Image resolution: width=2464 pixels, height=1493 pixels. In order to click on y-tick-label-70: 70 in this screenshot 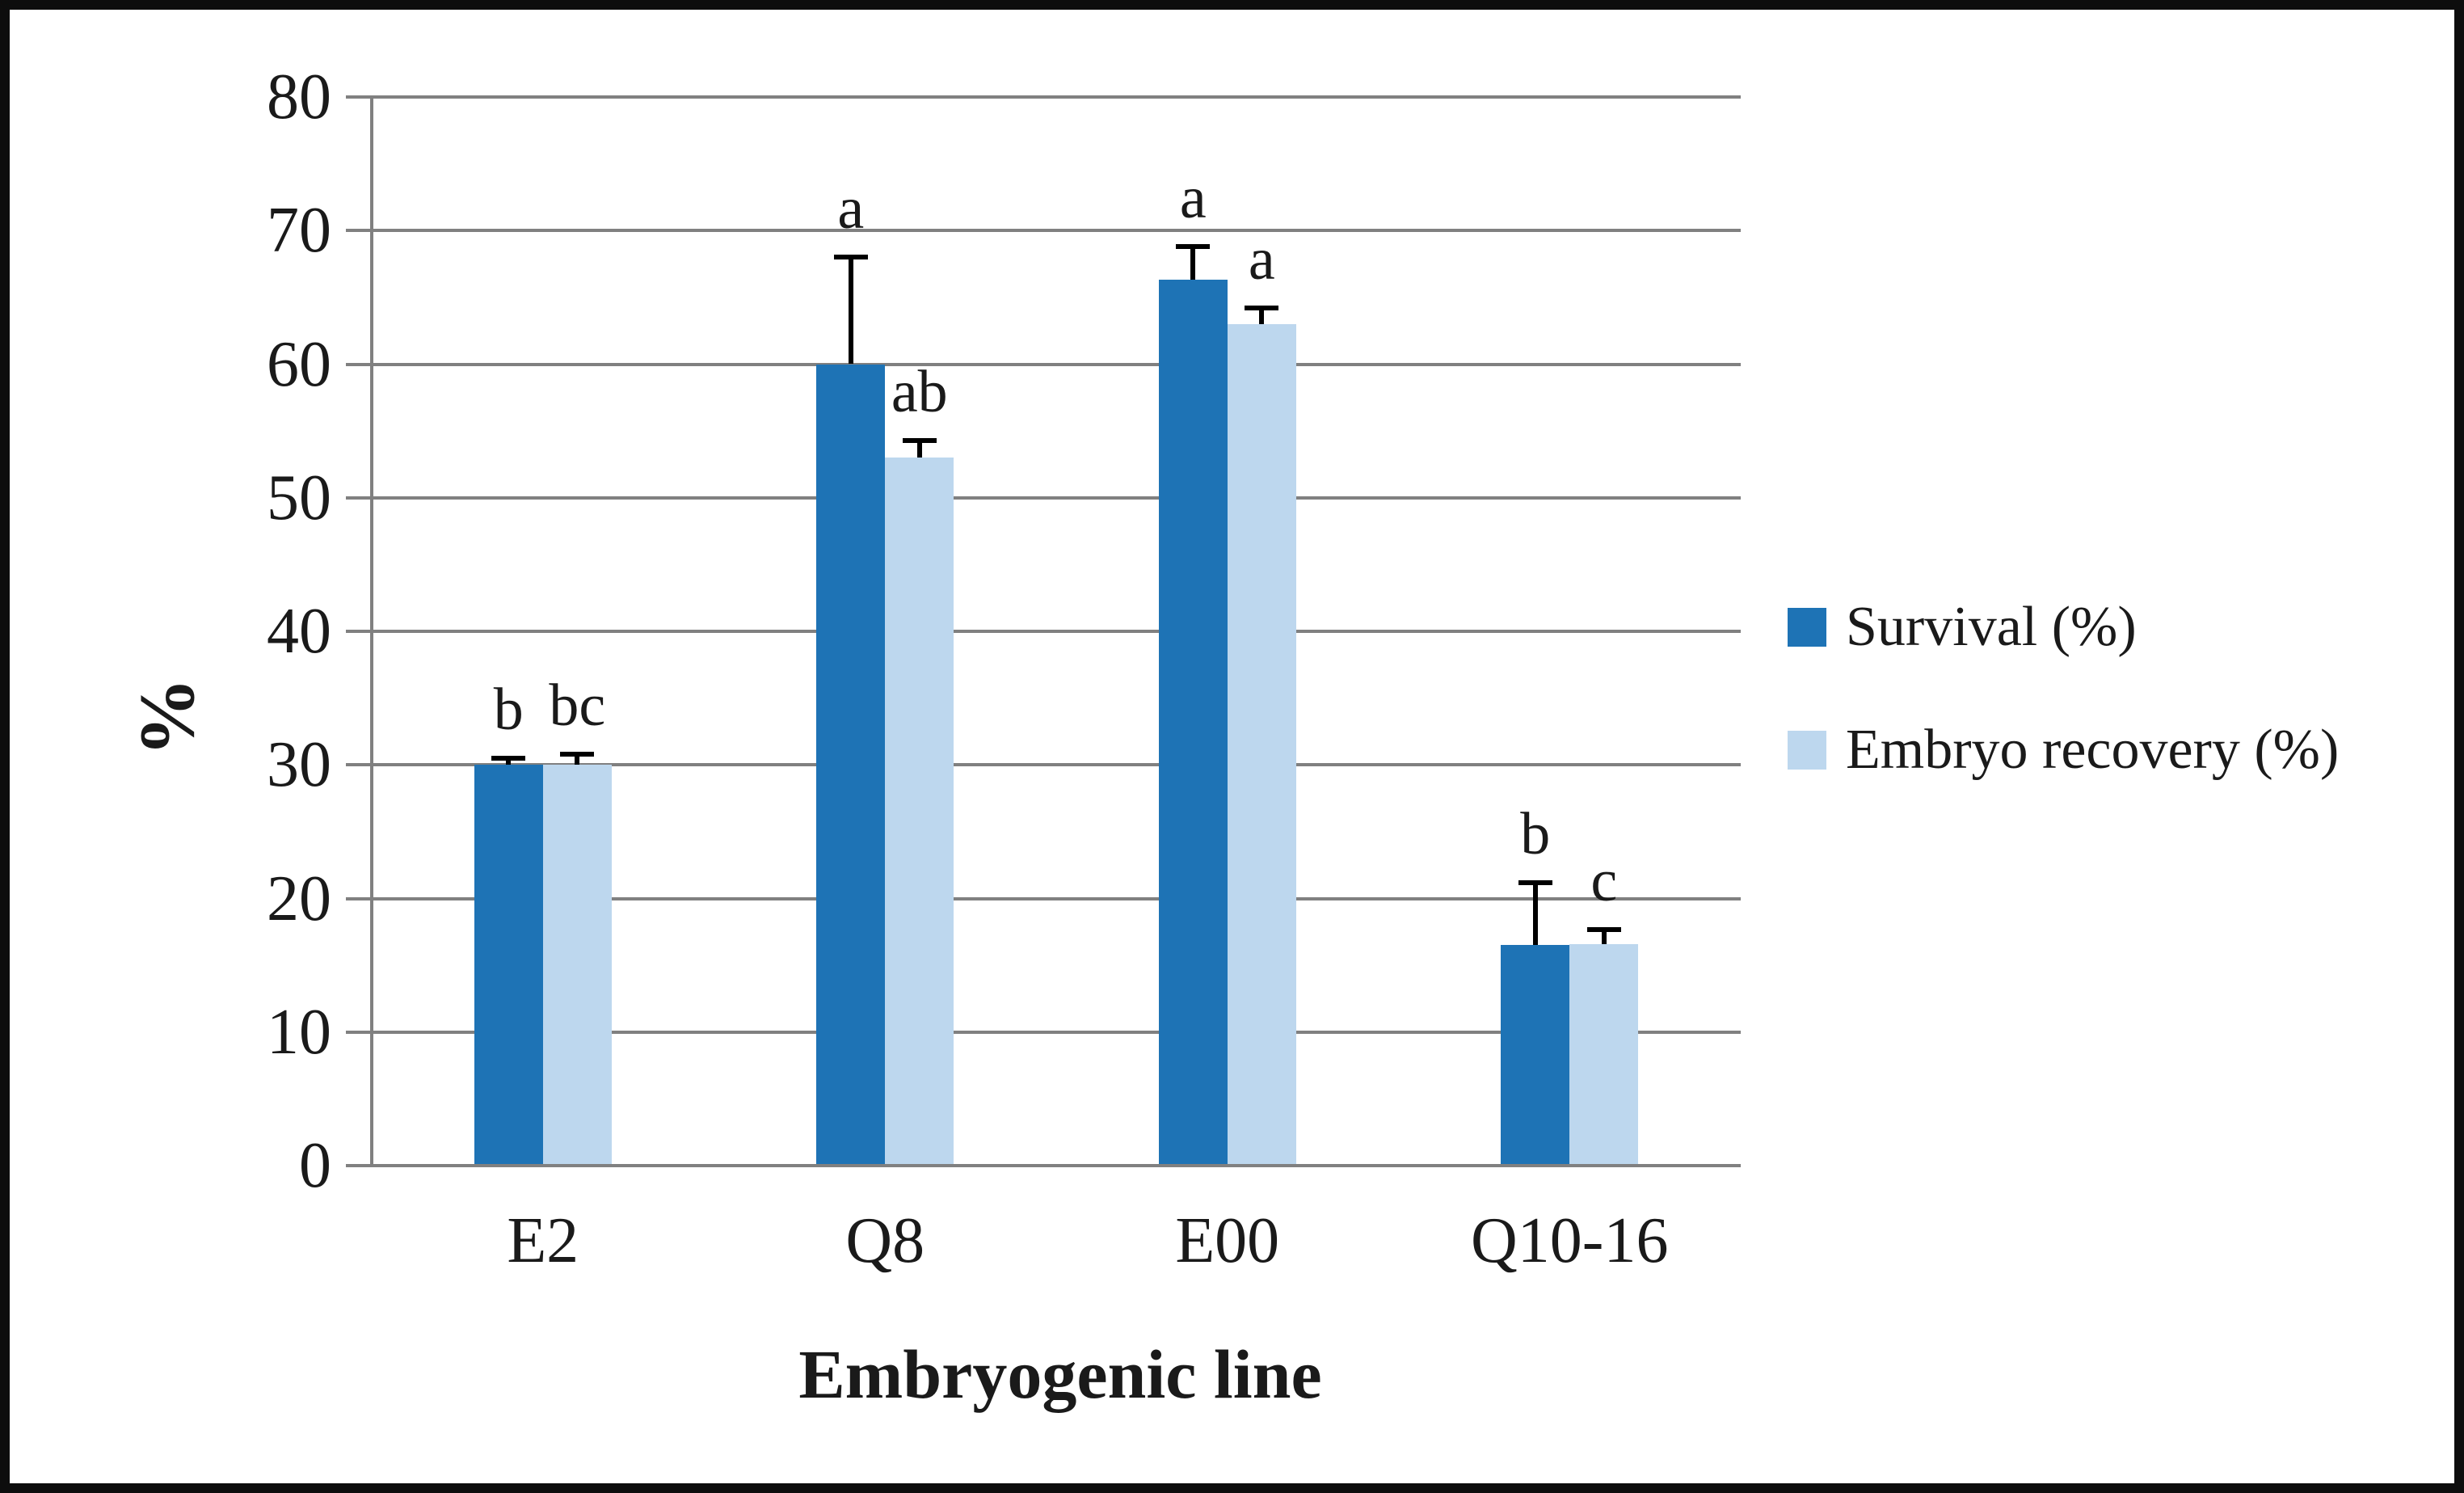, I will do `click(299, 231)`.